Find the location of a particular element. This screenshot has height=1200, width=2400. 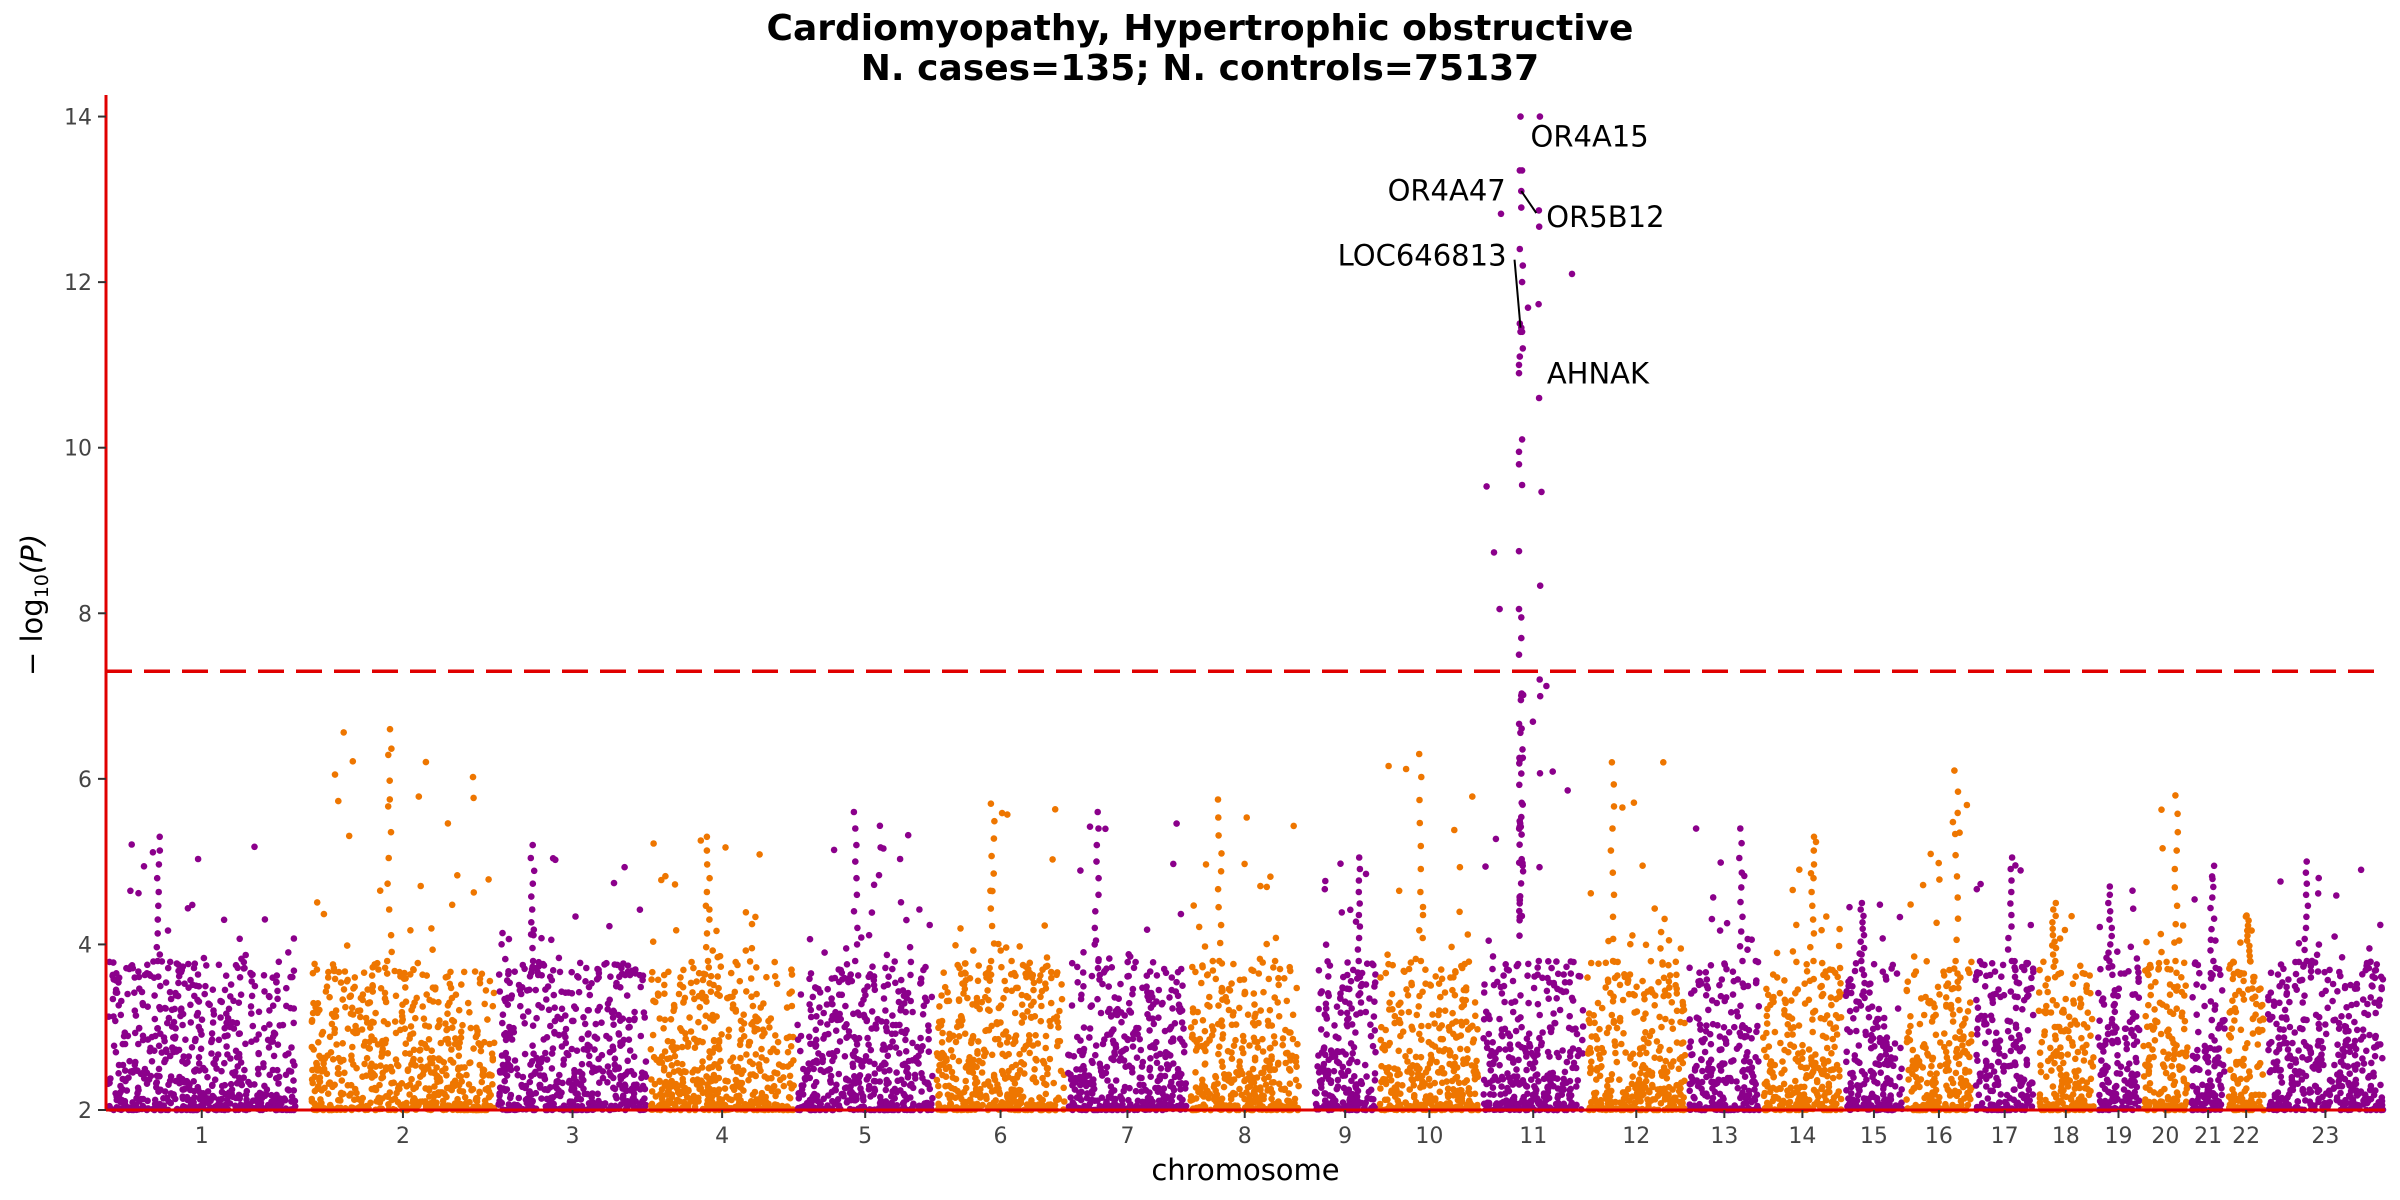

snp-point-2013 is located at coordinates (791, 1046).